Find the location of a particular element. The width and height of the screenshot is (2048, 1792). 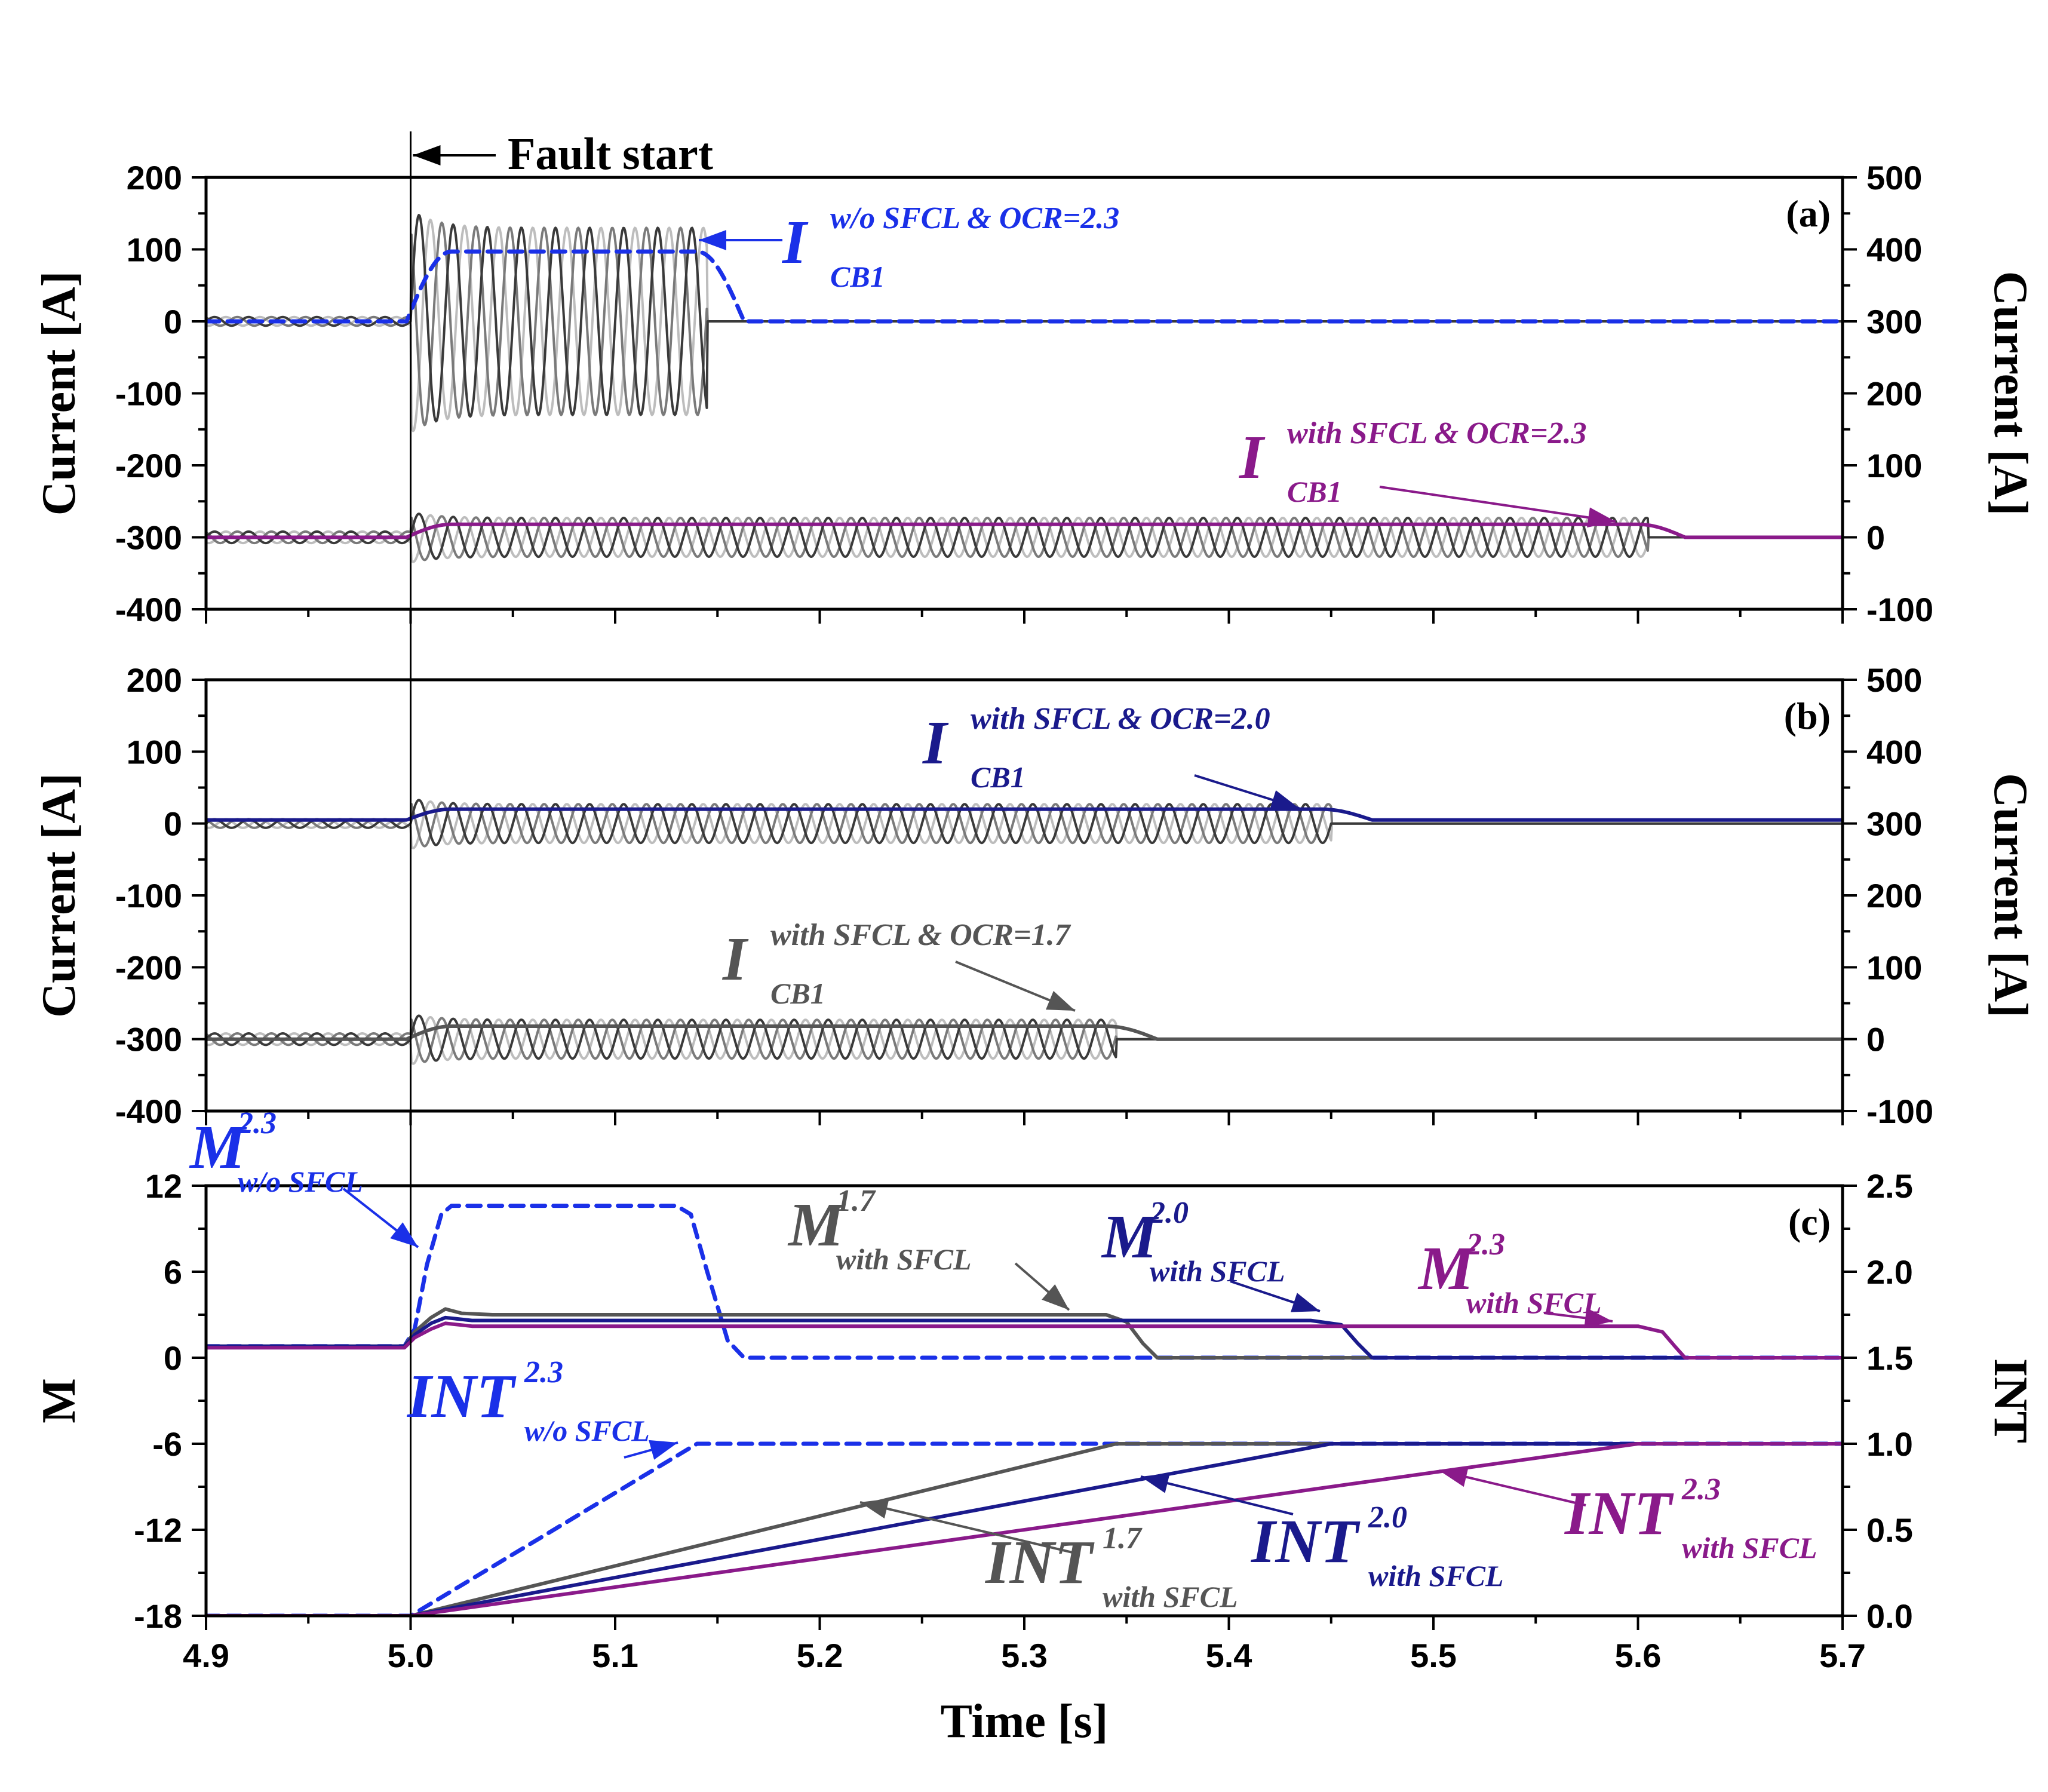

right-axis-title-c: INT is located at coordinates (2011, 1400).